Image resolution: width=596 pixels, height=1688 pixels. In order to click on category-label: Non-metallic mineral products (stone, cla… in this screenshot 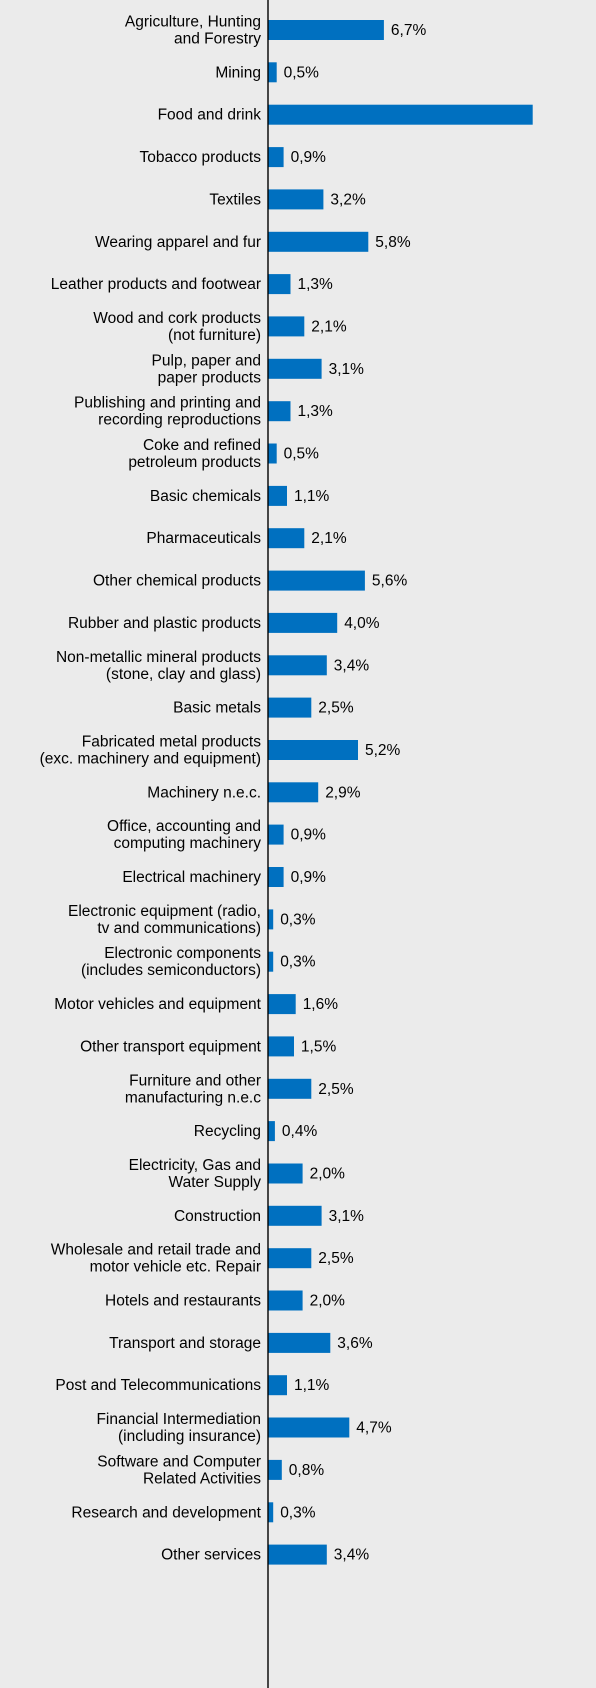, I will do `click(158, 666)`.